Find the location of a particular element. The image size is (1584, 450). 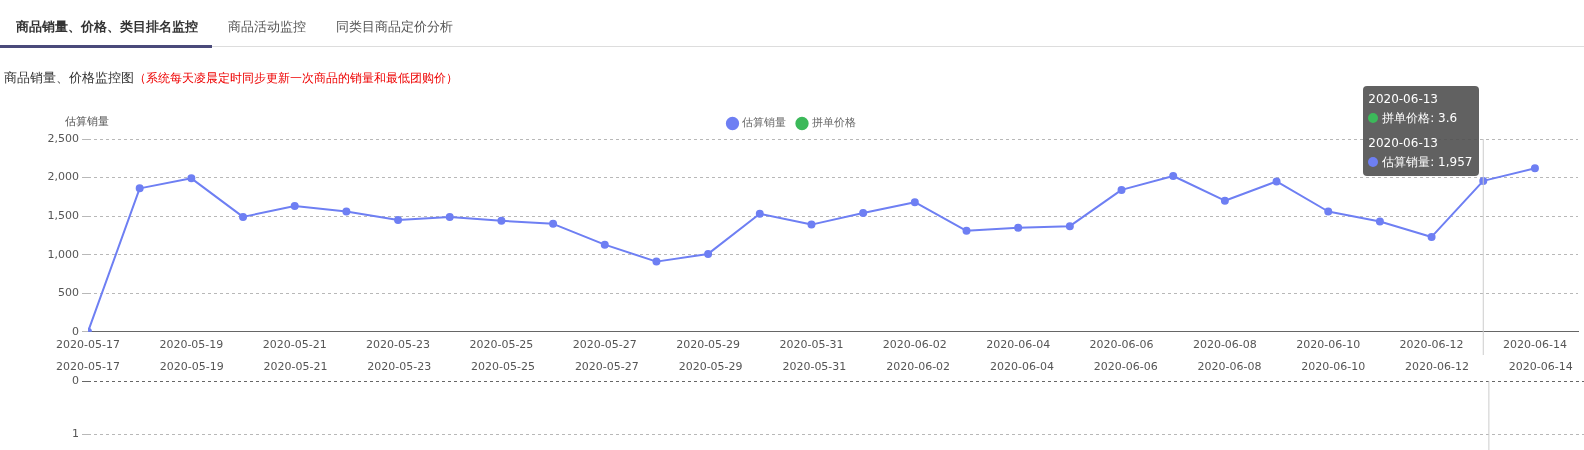

text: 商品活动监控 is located at coordinates (267, 27).